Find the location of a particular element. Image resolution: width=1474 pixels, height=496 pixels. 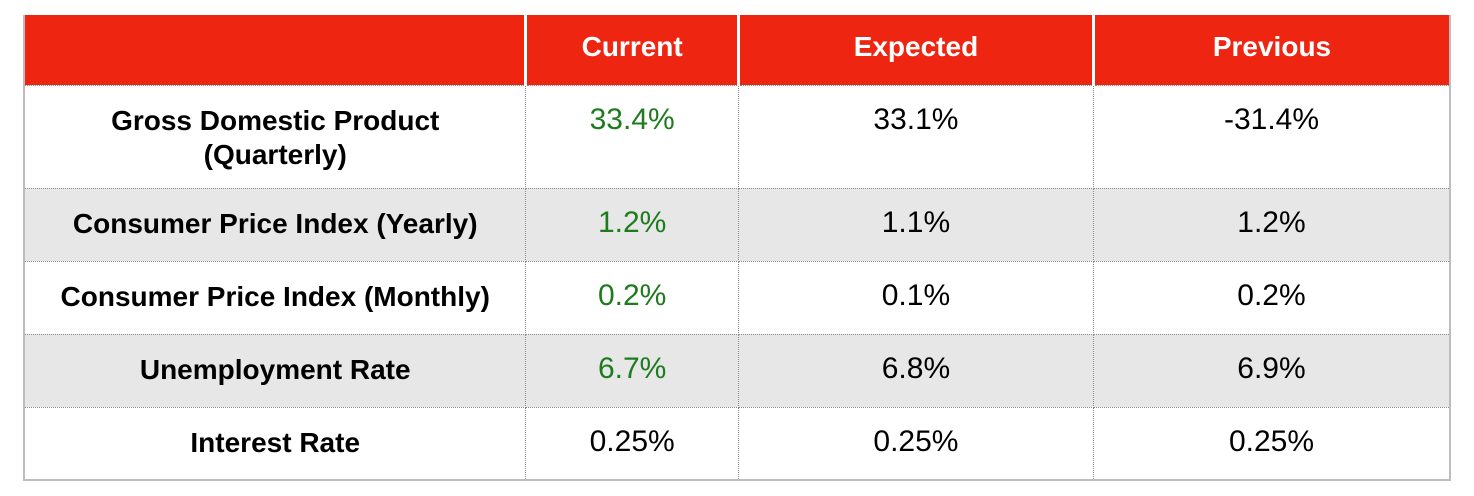

table-row: Interest Rate 0.25% 0.25% 0.25% is located at coordinates (737, 443).